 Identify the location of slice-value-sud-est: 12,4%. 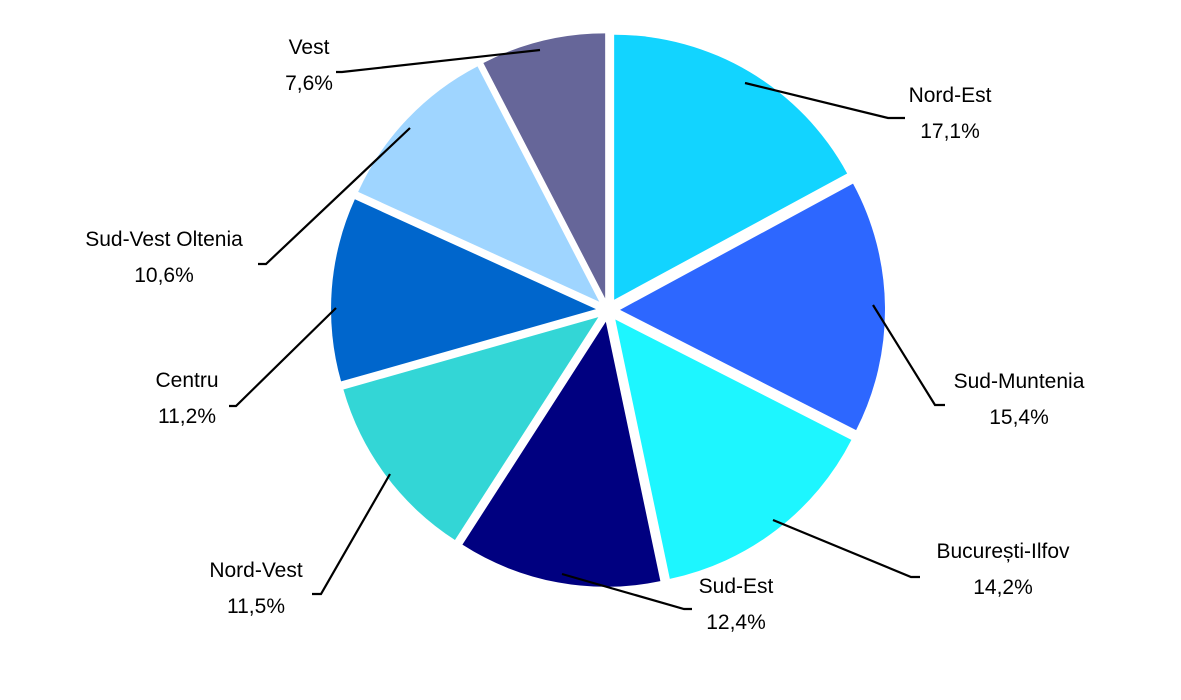
(736, 622).